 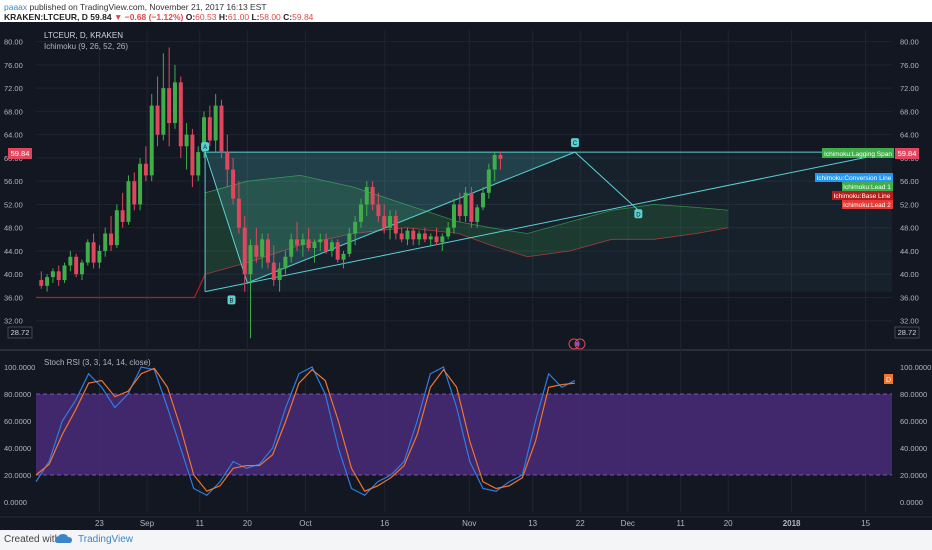 I want to click on symbol-label: KRAKEN:LTCEUR, D, so click(x=46, y=17).